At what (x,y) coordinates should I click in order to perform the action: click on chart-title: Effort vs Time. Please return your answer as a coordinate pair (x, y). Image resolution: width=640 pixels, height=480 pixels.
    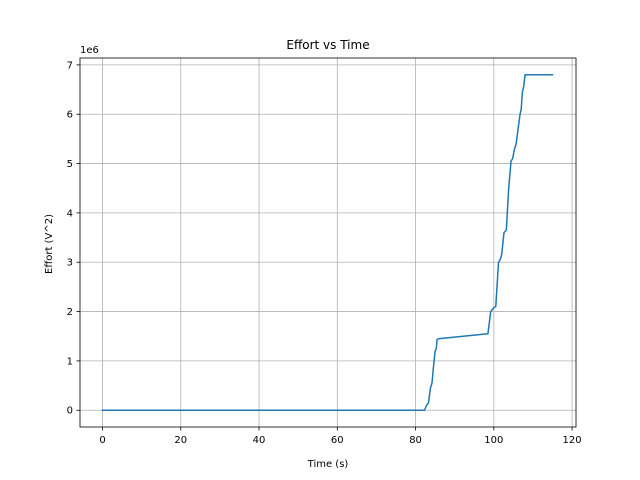
    Looking at the image, I should click on (327, 45).